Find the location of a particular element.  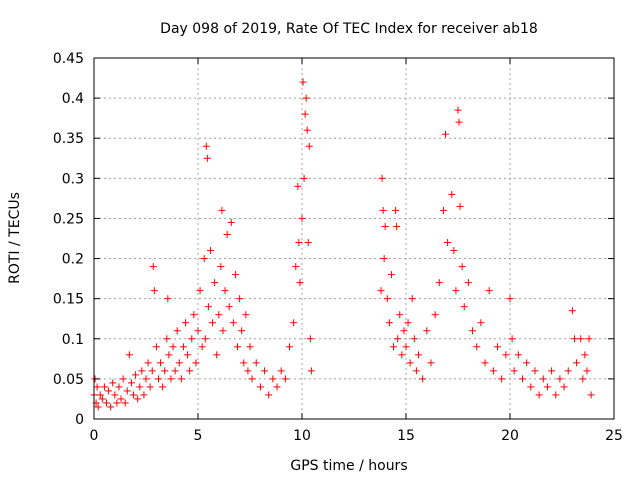

y-axis-label: ROTI / TECUs is located at coordinates (15, 238).